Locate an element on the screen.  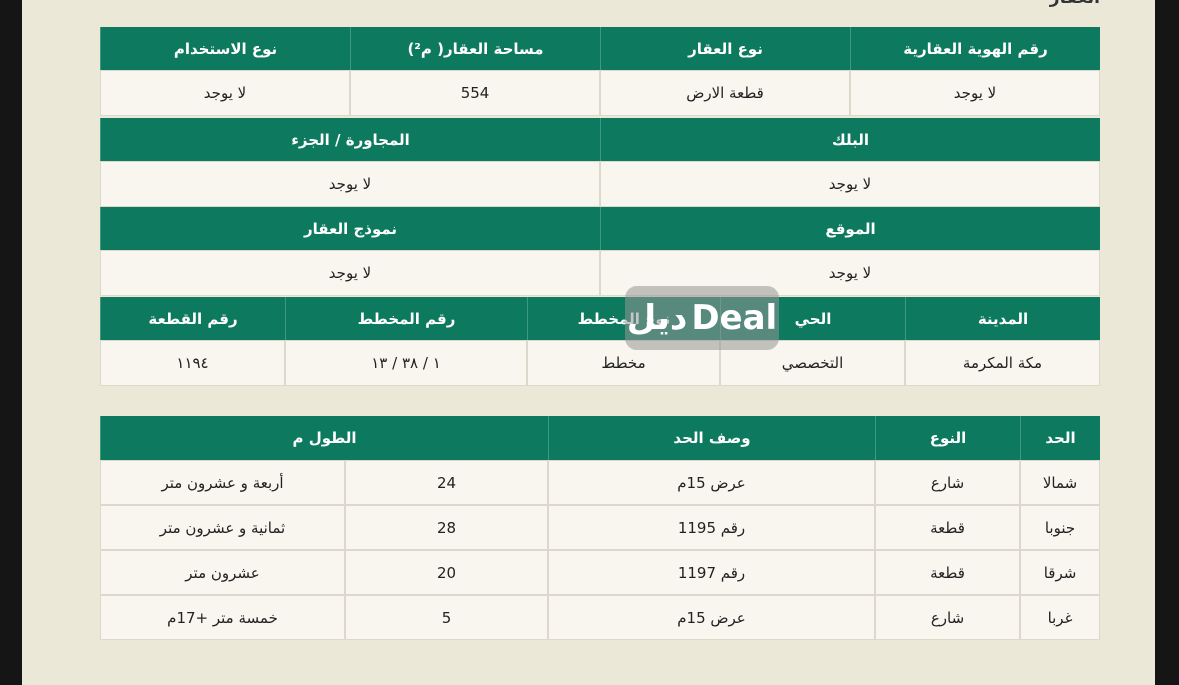
value-cell: رقم 1195 is located at coordinates (711, 527).